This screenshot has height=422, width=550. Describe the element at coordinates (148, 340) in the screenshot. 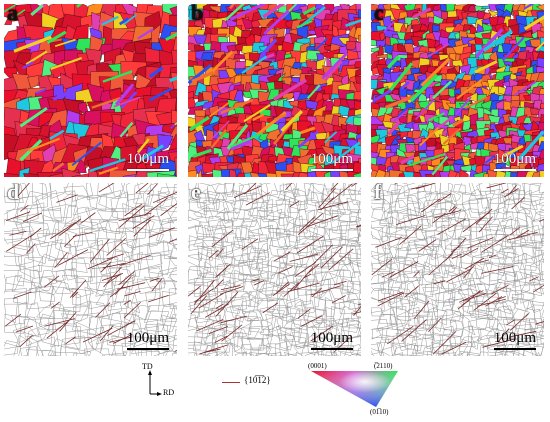

I see `scale-bar-d: 100μm` at that location.